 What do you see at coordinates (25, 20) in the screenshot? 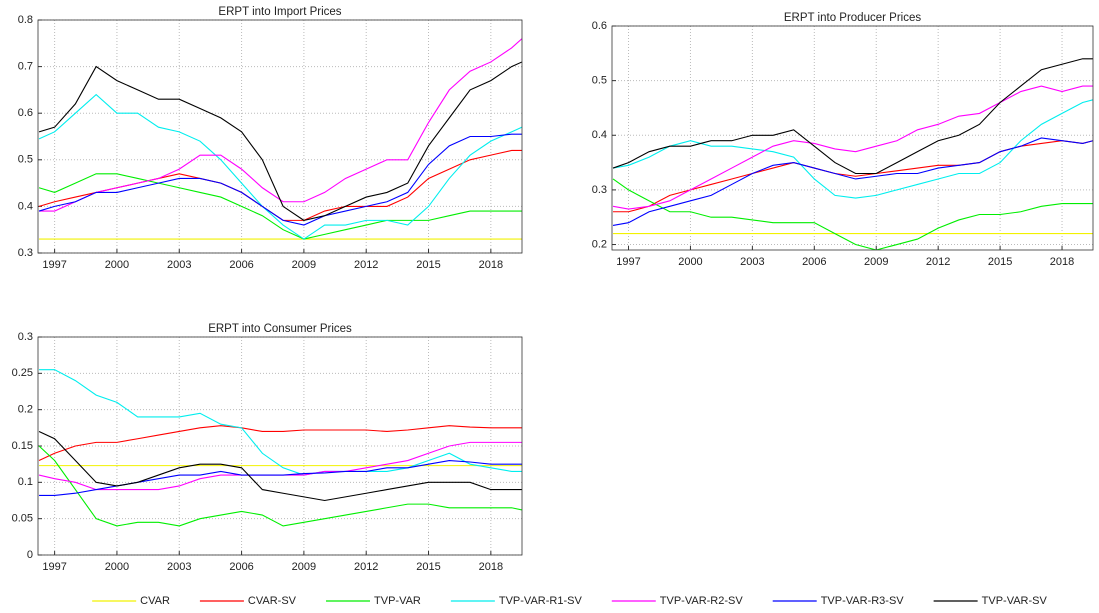
I see `y-tick-label: 0.8` at bounding box center [25, 20].